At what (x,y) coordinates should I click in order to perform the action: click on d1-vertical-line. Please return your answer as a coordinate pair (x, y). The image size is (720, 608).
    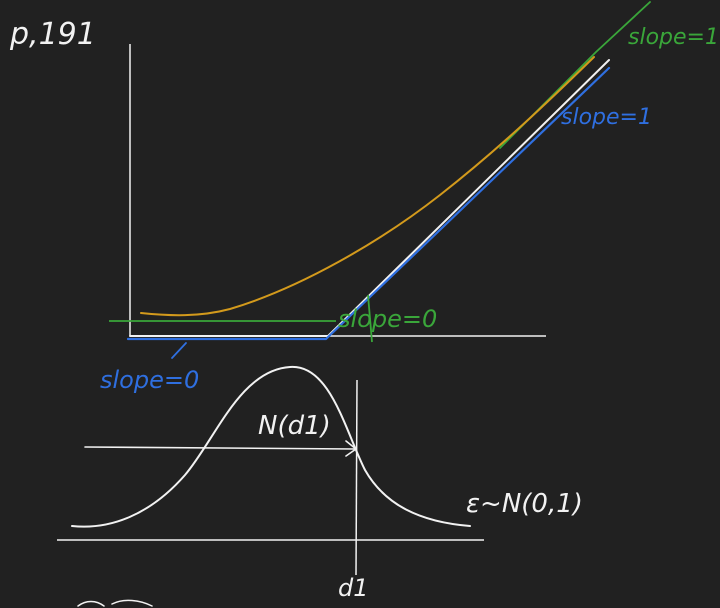
    Looking at the image, I should click on (356, 477).